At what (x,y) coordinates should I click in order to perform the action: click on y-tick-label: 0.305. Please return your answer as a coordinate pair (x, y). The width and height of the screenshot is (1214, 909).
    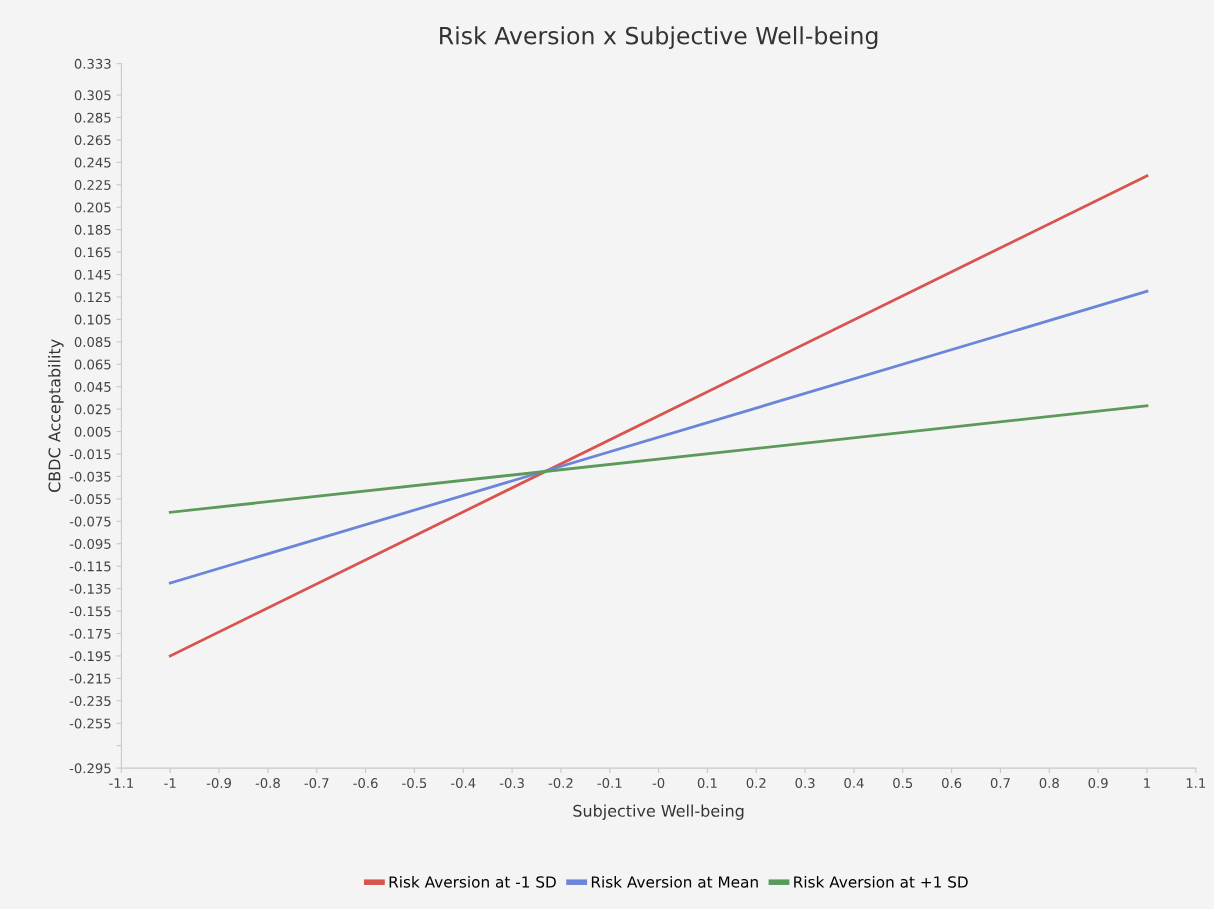
    Looking at the image, I should click on (92, 95).